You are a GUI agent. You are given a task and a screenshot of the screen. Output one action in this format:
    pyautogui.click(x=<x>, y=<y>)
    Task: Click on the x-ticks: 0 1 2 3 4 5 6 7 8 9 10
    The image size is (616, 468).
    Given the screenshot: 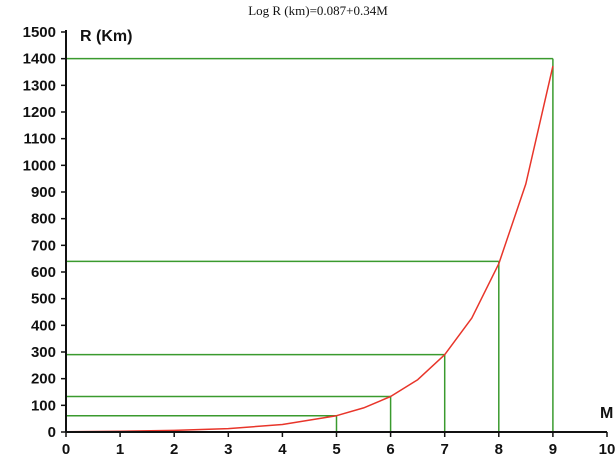 What is the action you would take?
    pyautogui.click(x=339, y=445)
    